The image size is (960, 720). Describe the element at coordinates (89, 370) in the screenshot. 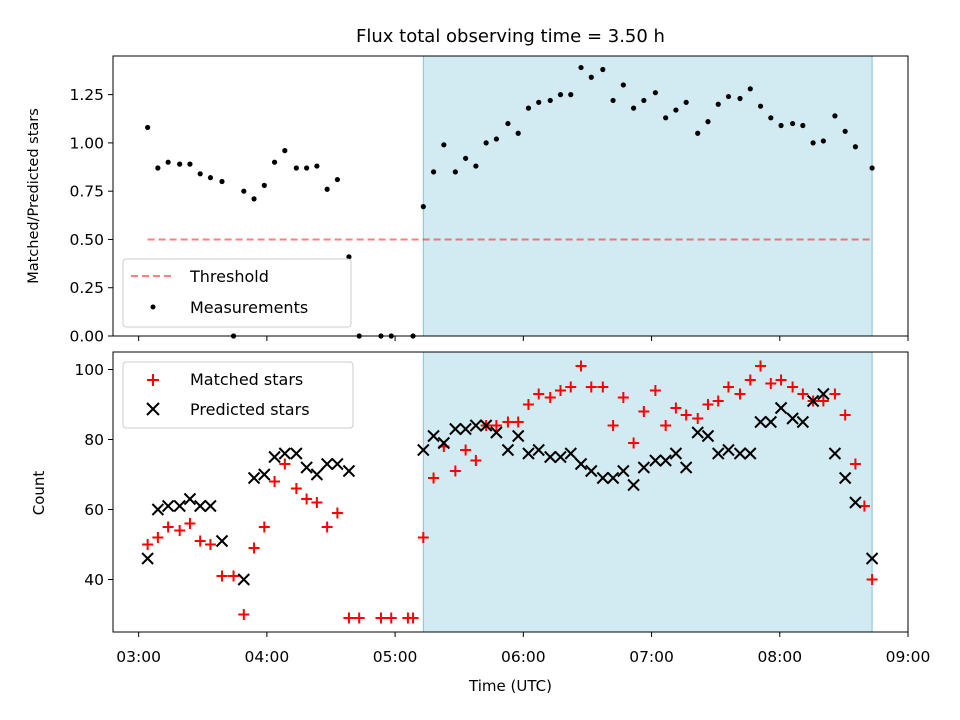

I see `y-tick-label: 100` at that location.